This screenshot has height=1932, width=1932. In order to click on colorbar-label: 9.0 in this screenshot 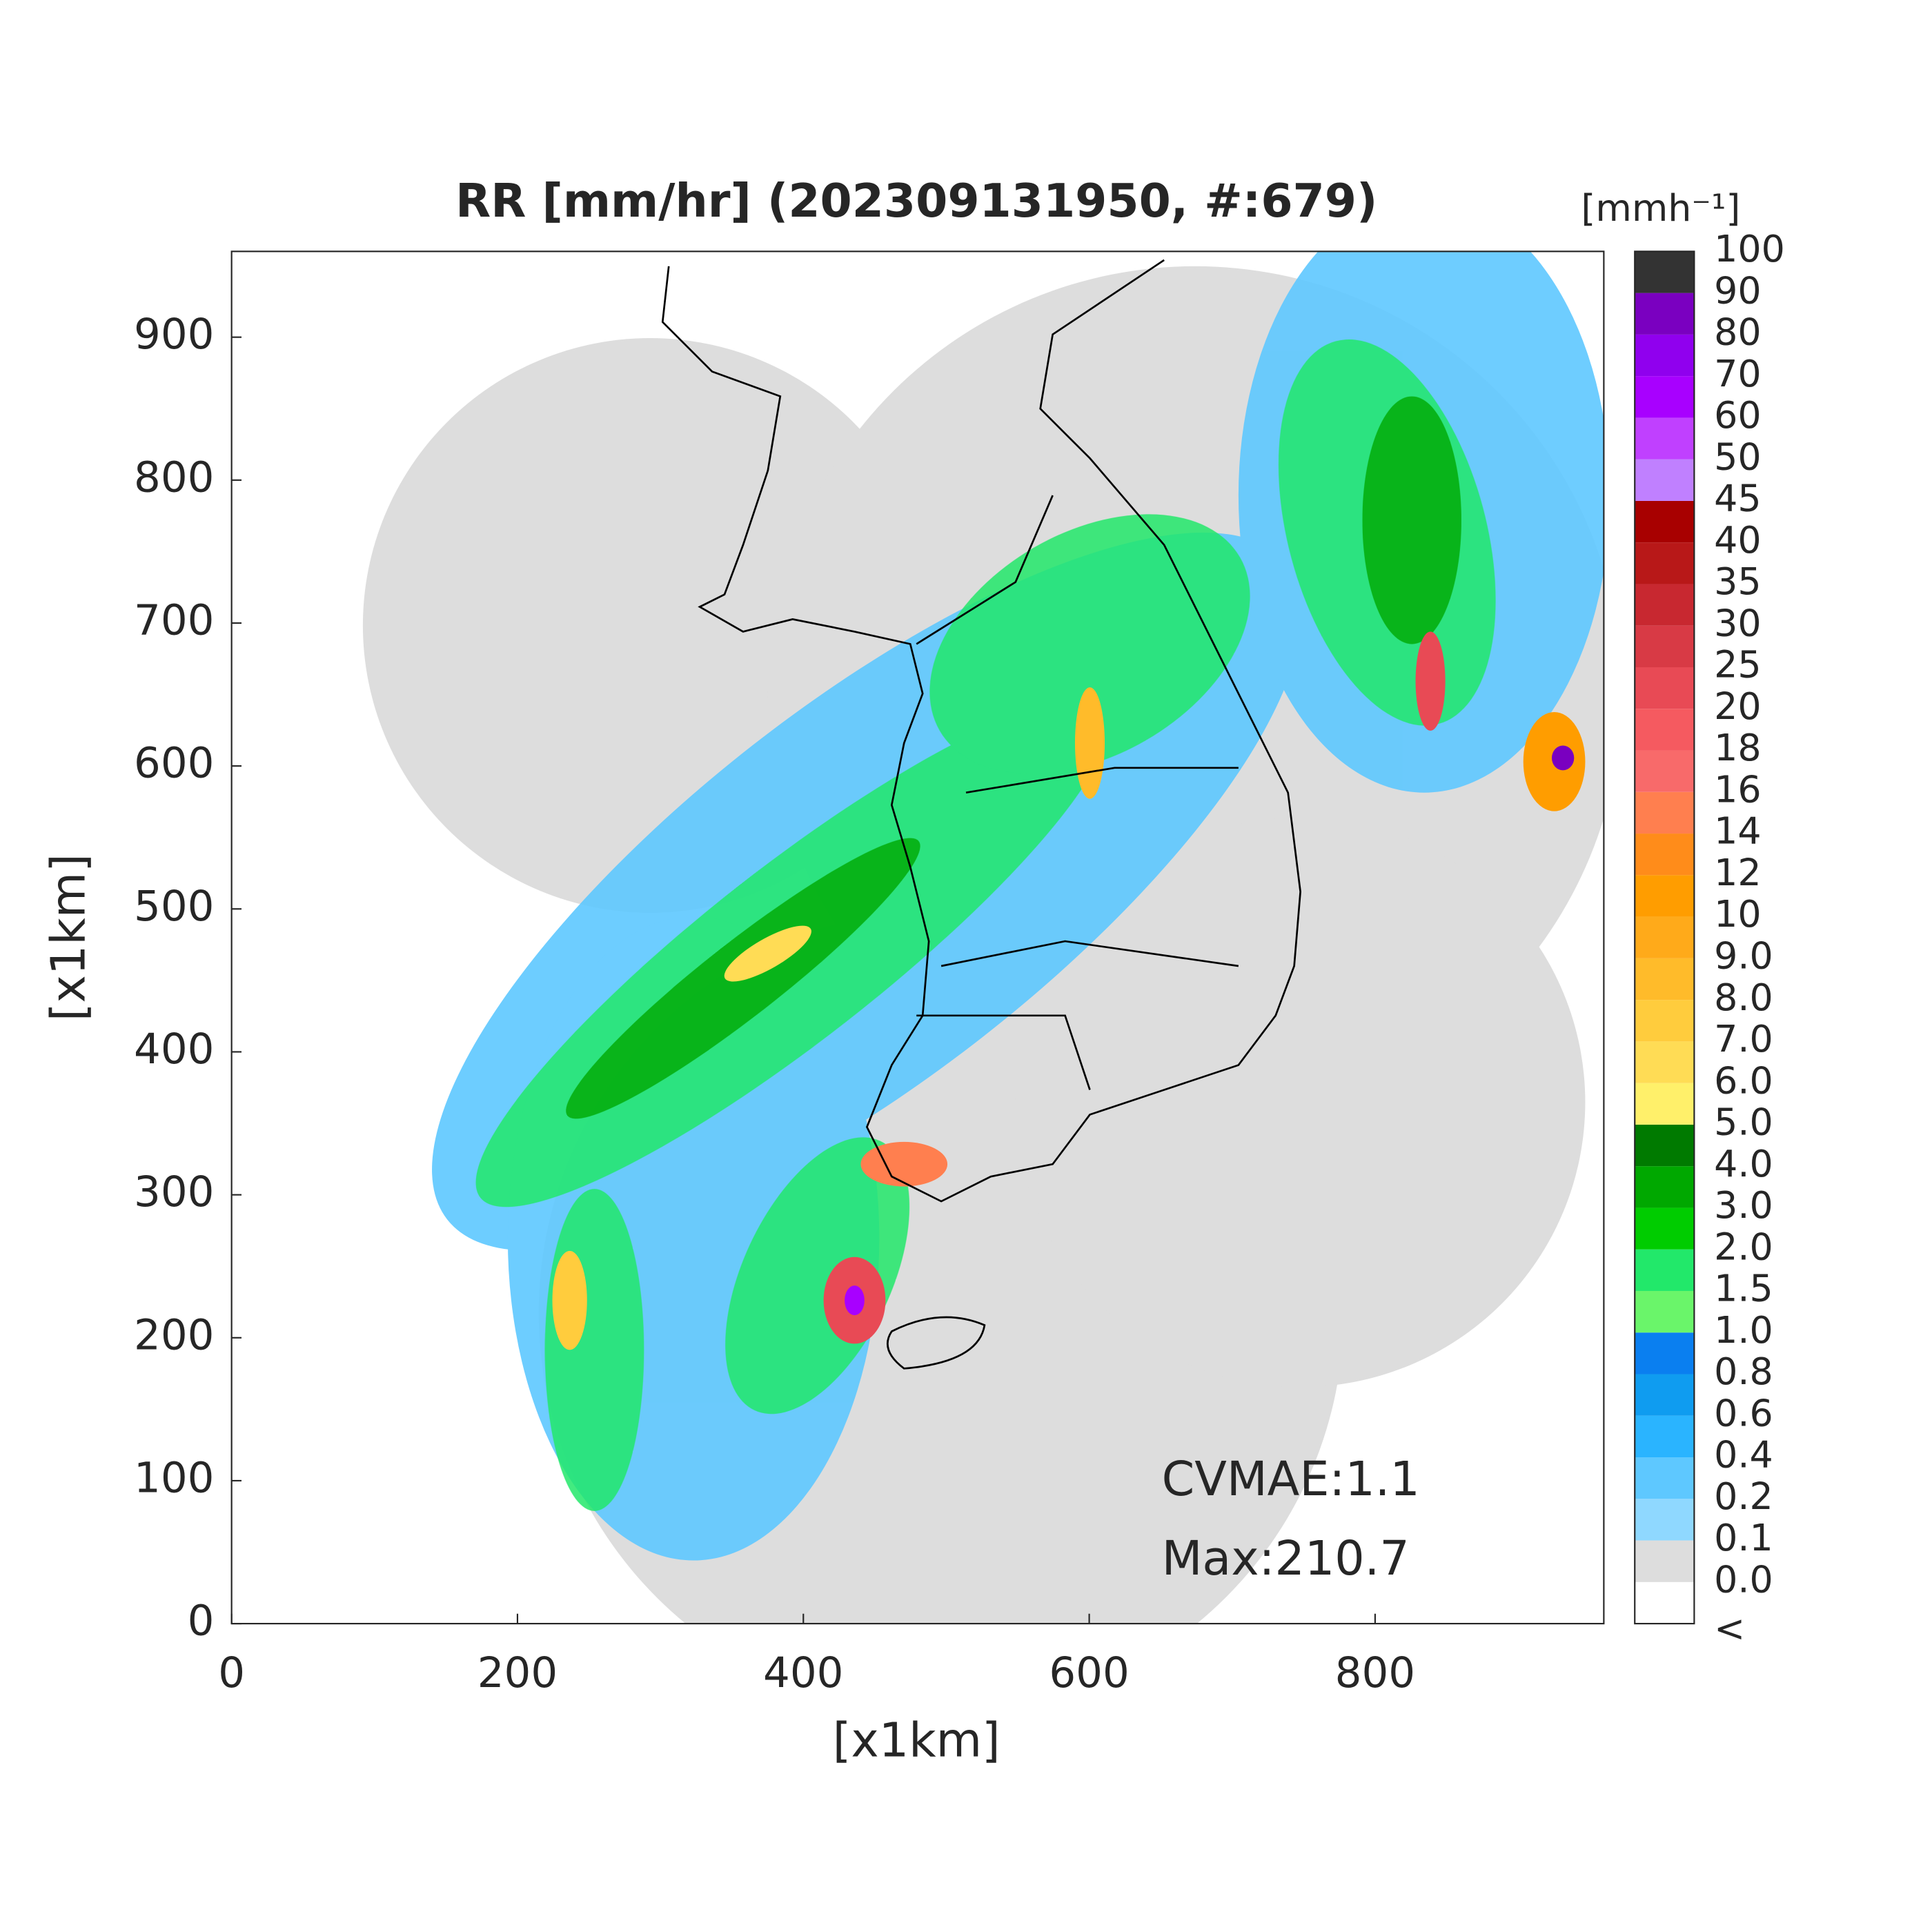, I will do `click(1743, 955)`.